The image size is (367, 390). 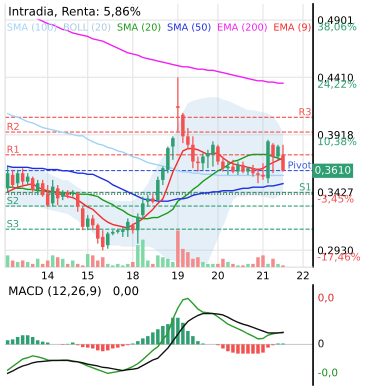 What do you see at coordinates (328, 373) in the screenshot?
I see `text: -0,0` at bounding box center [328, 373].